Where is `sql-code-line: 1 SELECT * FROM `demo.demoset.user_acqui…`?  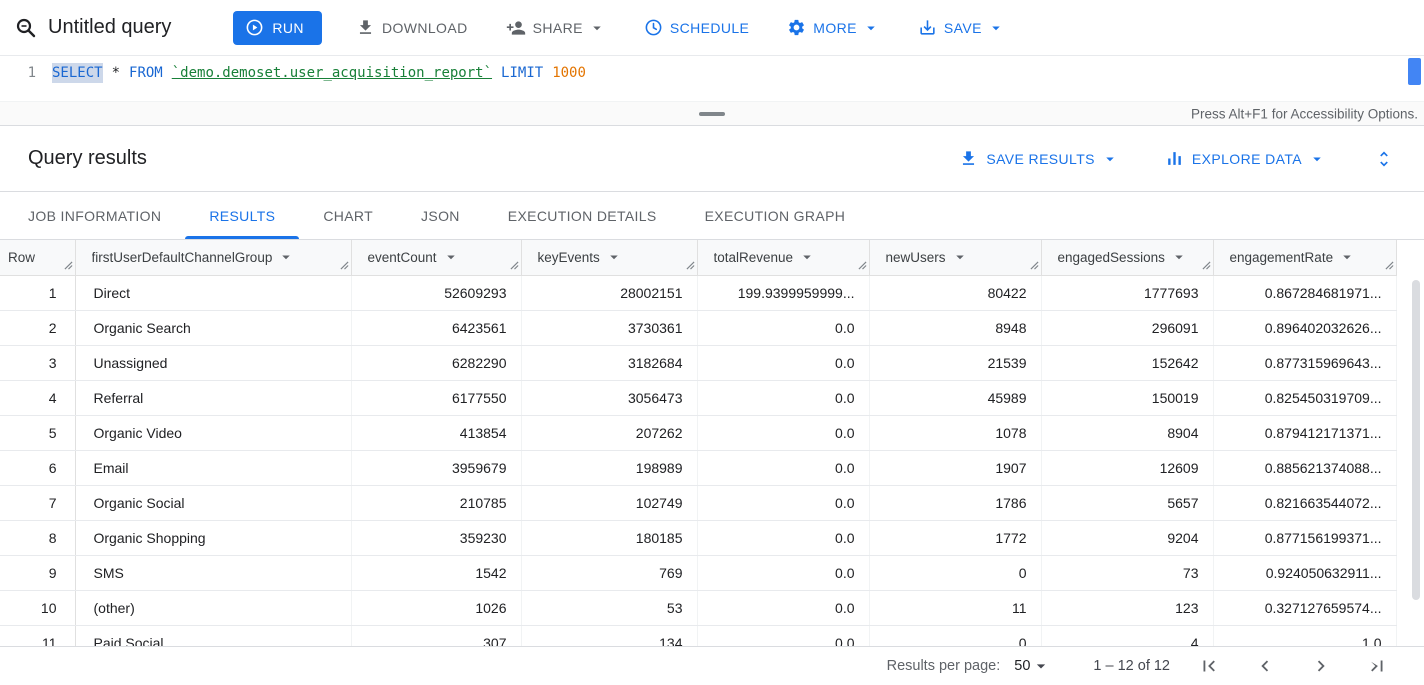 sql-code-line: 1 SELECT * FROM `demo.demoset.user_acqui… is located at coordinates (712, 69).